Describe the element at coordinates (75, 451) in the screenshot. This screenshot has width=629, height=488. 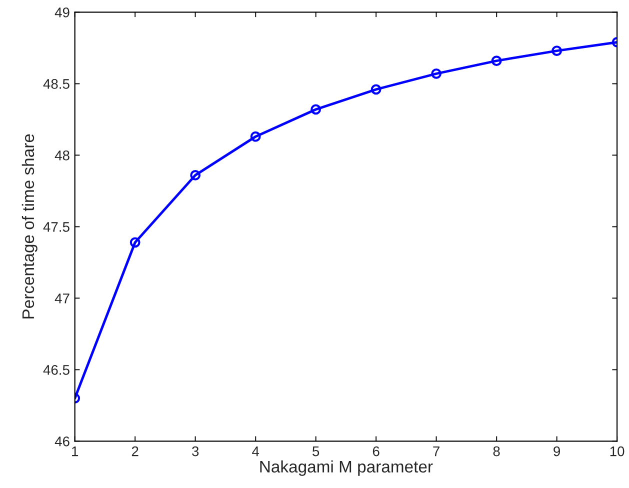
I see `x-tick-label: 1` at that location.